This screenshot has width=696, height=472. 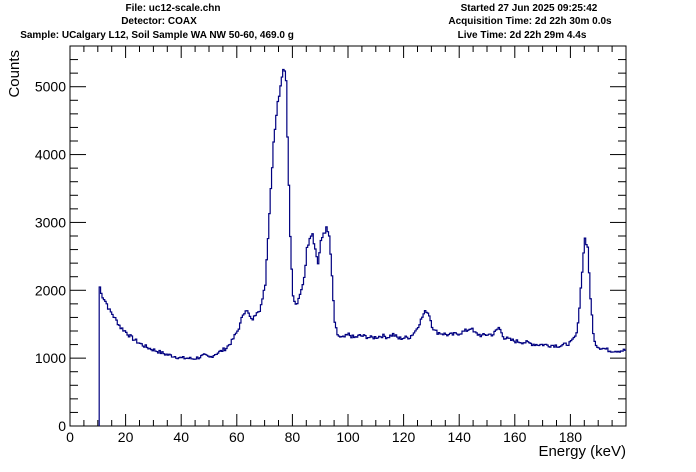 I want to click on y-tick-label: 4000, so click(x=50, y=155).